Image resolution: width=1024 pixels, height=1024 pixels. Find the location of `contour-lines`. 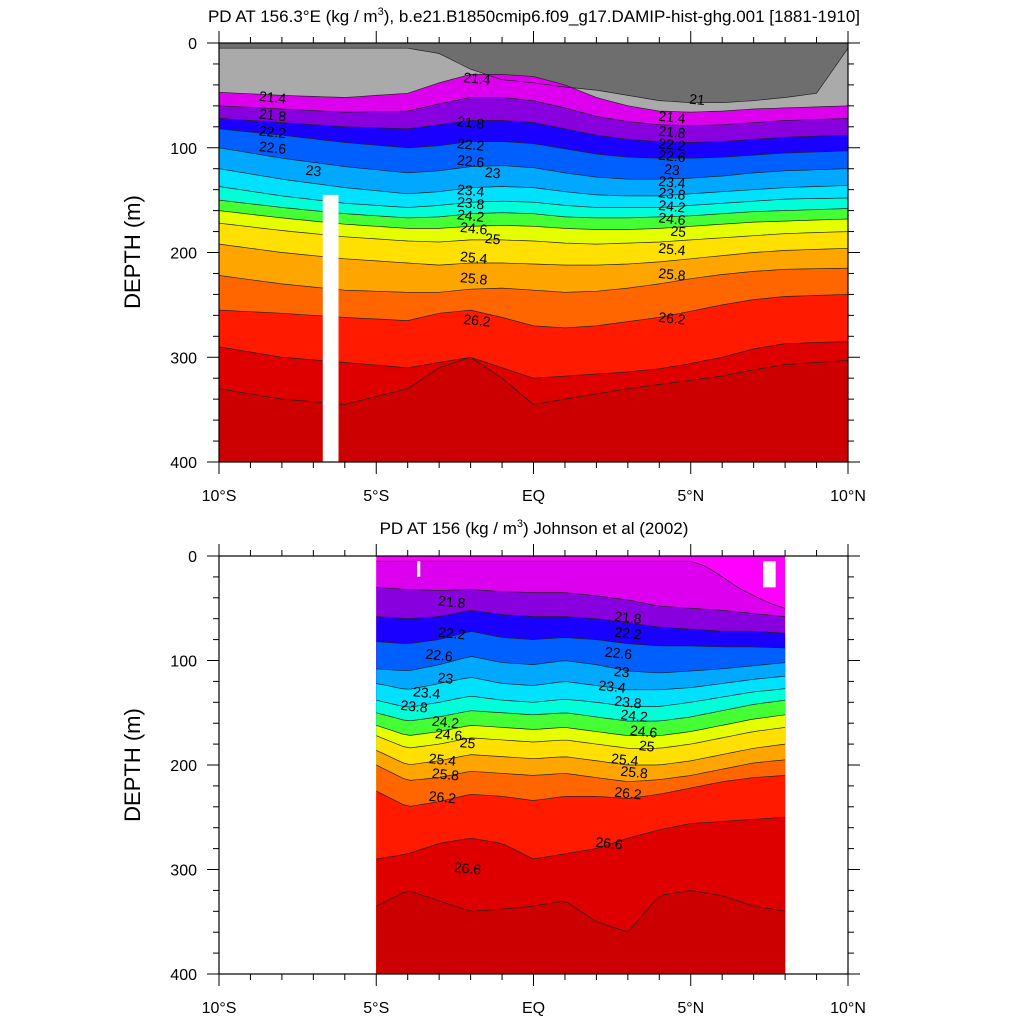

contour-lines is located at coordinates (581, 746).